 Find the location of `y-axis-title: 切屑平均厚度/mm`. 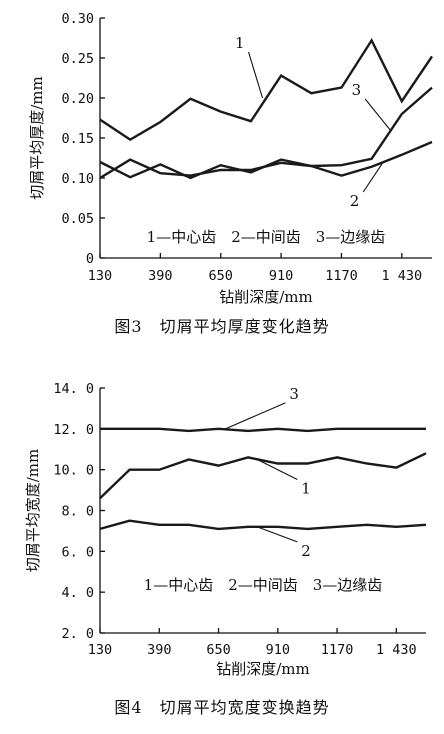

y-axis-title: 切屑平均厚度/mm is located at coordinates (37, 138).